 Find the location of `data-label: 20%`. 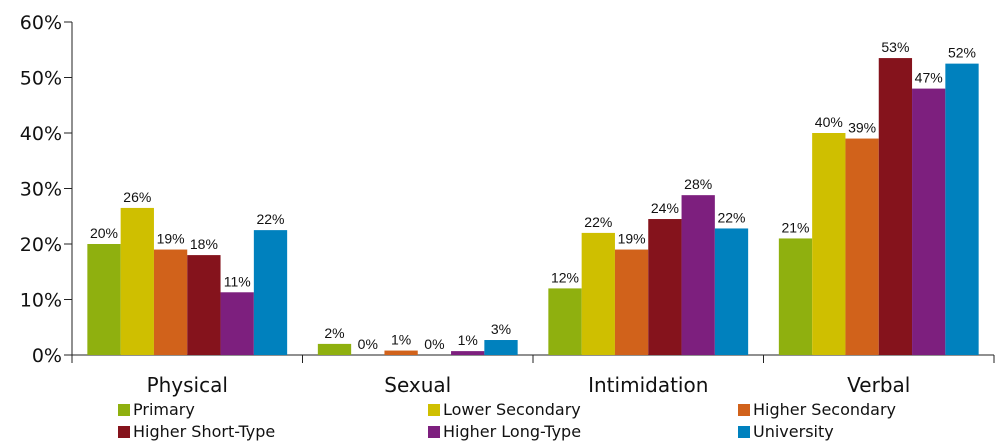

data-label: 20% is located at coordinates (104, 233).